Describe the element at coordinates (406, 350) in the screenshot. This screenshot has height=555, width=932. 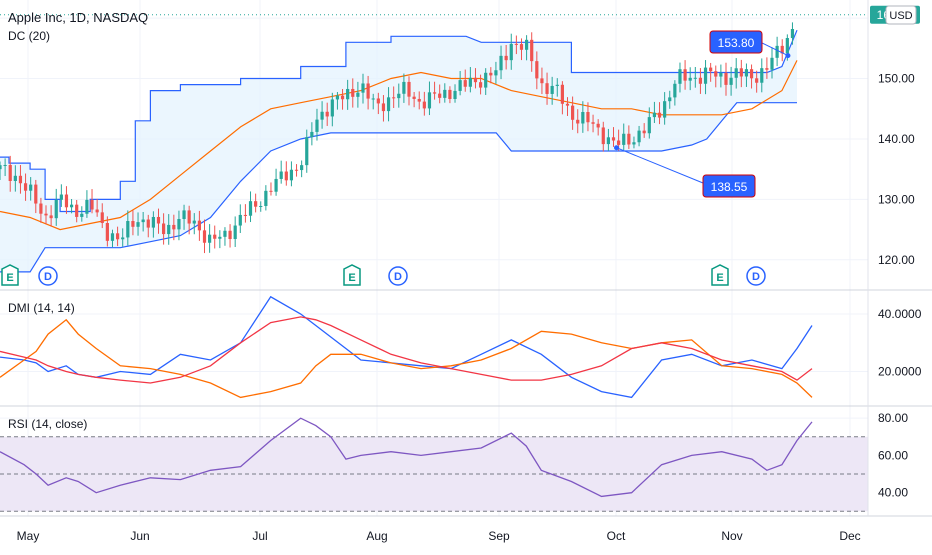
I see `adx-line` at that location.